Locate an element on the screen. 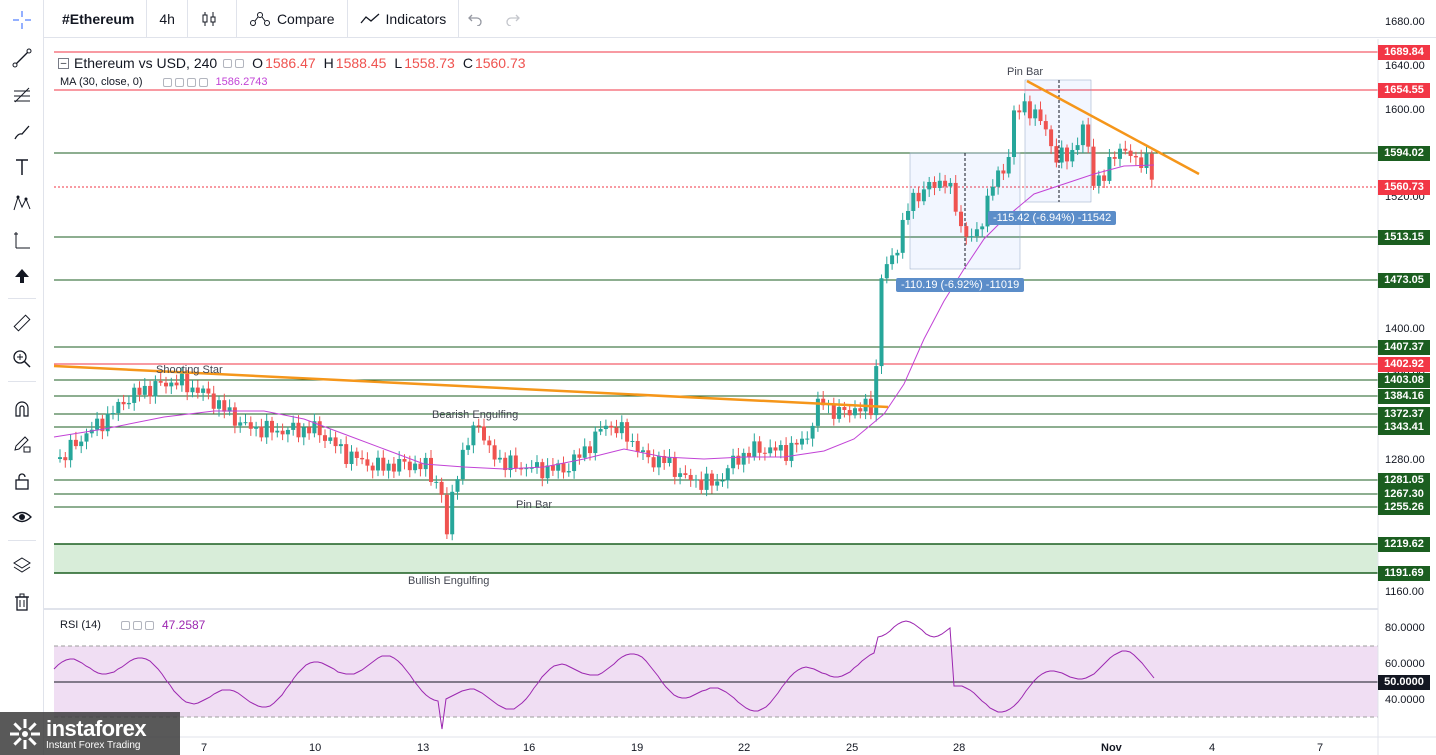 The height and width of the screenshot is (755, 1436). magnet-tool is located at coordinates (22, 409).